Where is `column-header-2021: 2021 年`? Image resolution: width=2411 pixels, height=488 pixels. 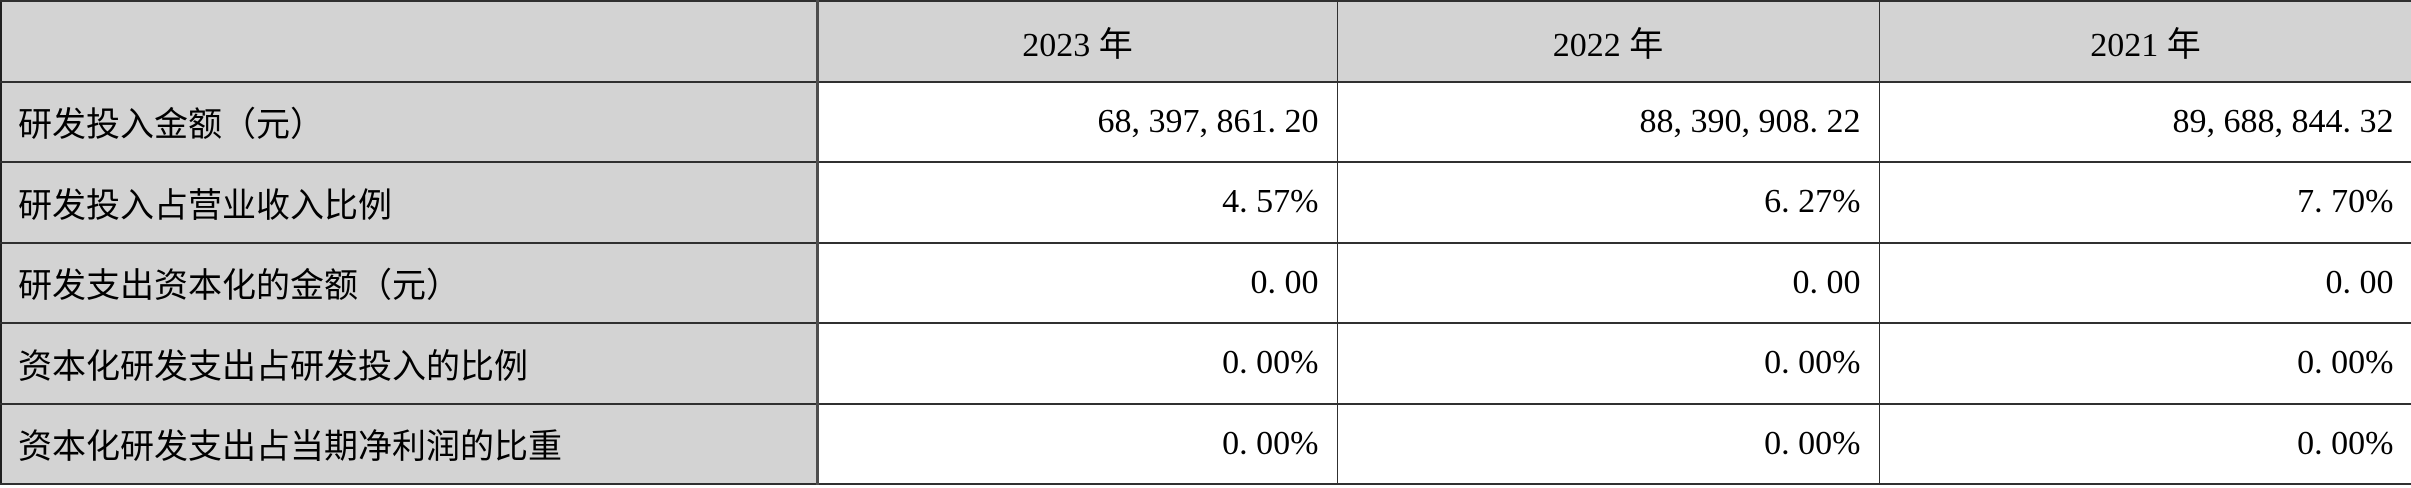 column-header-2021: 2021 年 is located at coordinates (2144, 41).